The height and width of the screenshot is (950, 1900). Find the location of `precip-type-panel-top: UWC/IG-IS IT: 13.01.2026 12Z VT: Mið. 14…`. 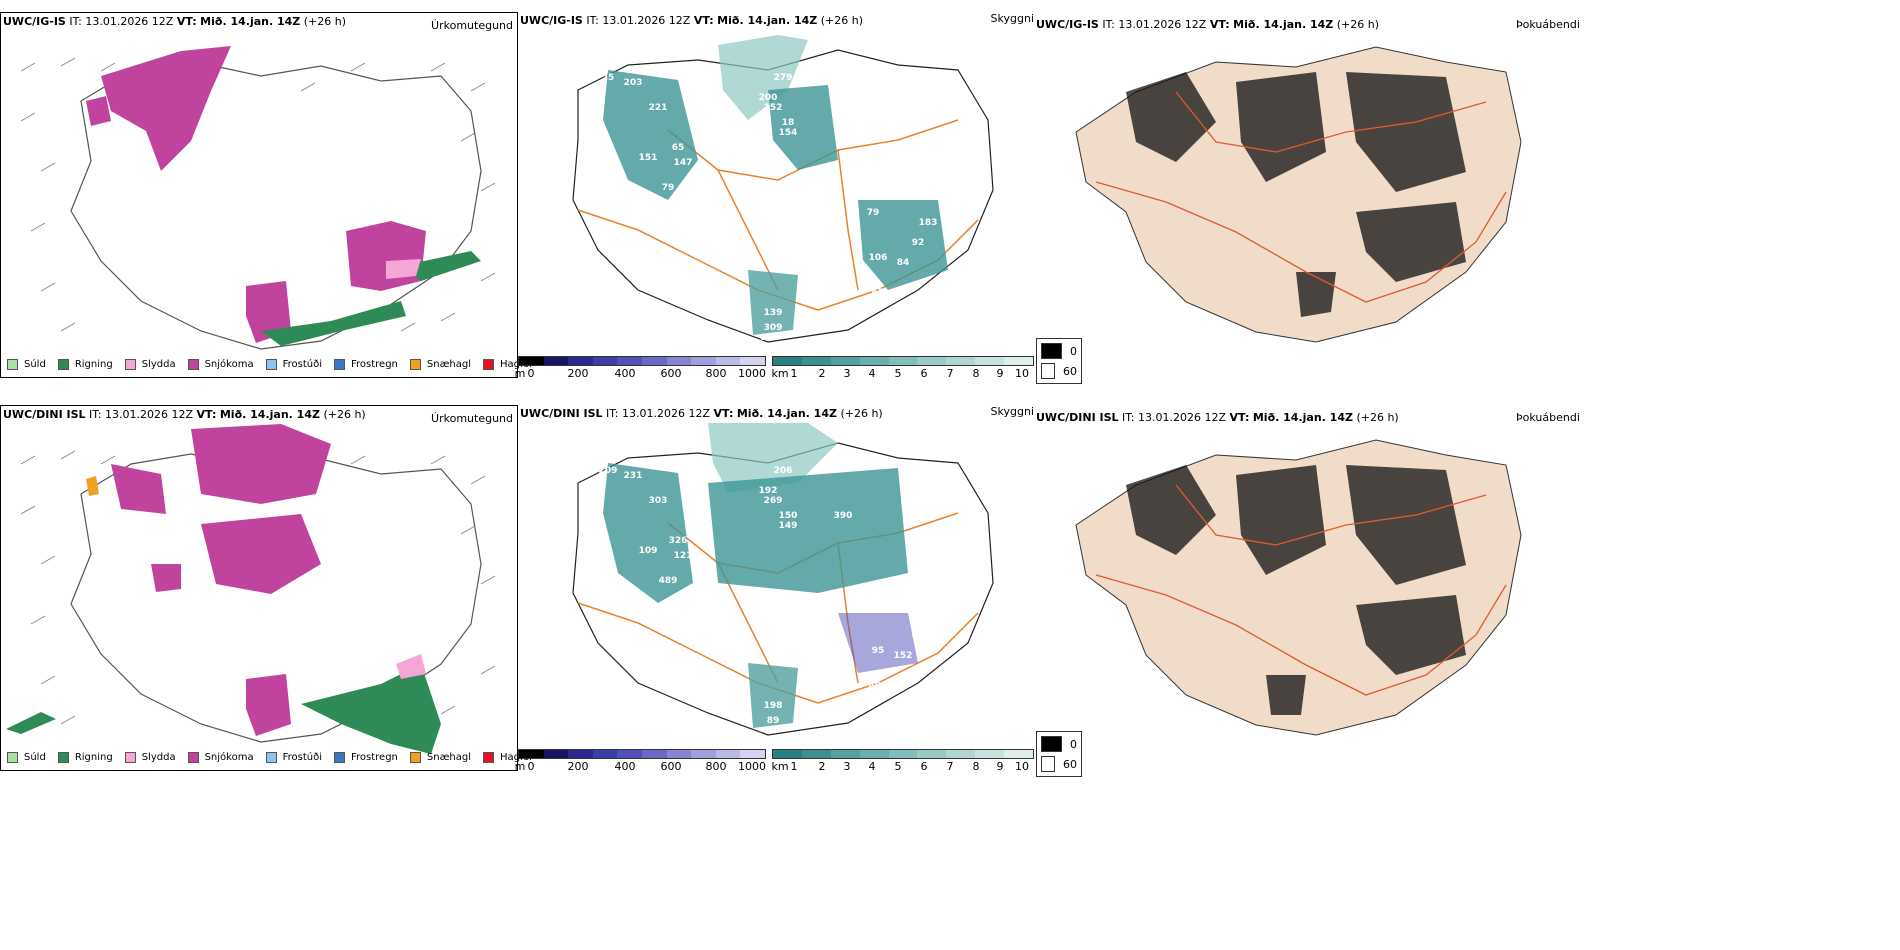

precip-type-panel-top: UWC/IG-IS IT: 13.01.2026 12Z VT: Mið. 14… is located at coordinates (266, 195).